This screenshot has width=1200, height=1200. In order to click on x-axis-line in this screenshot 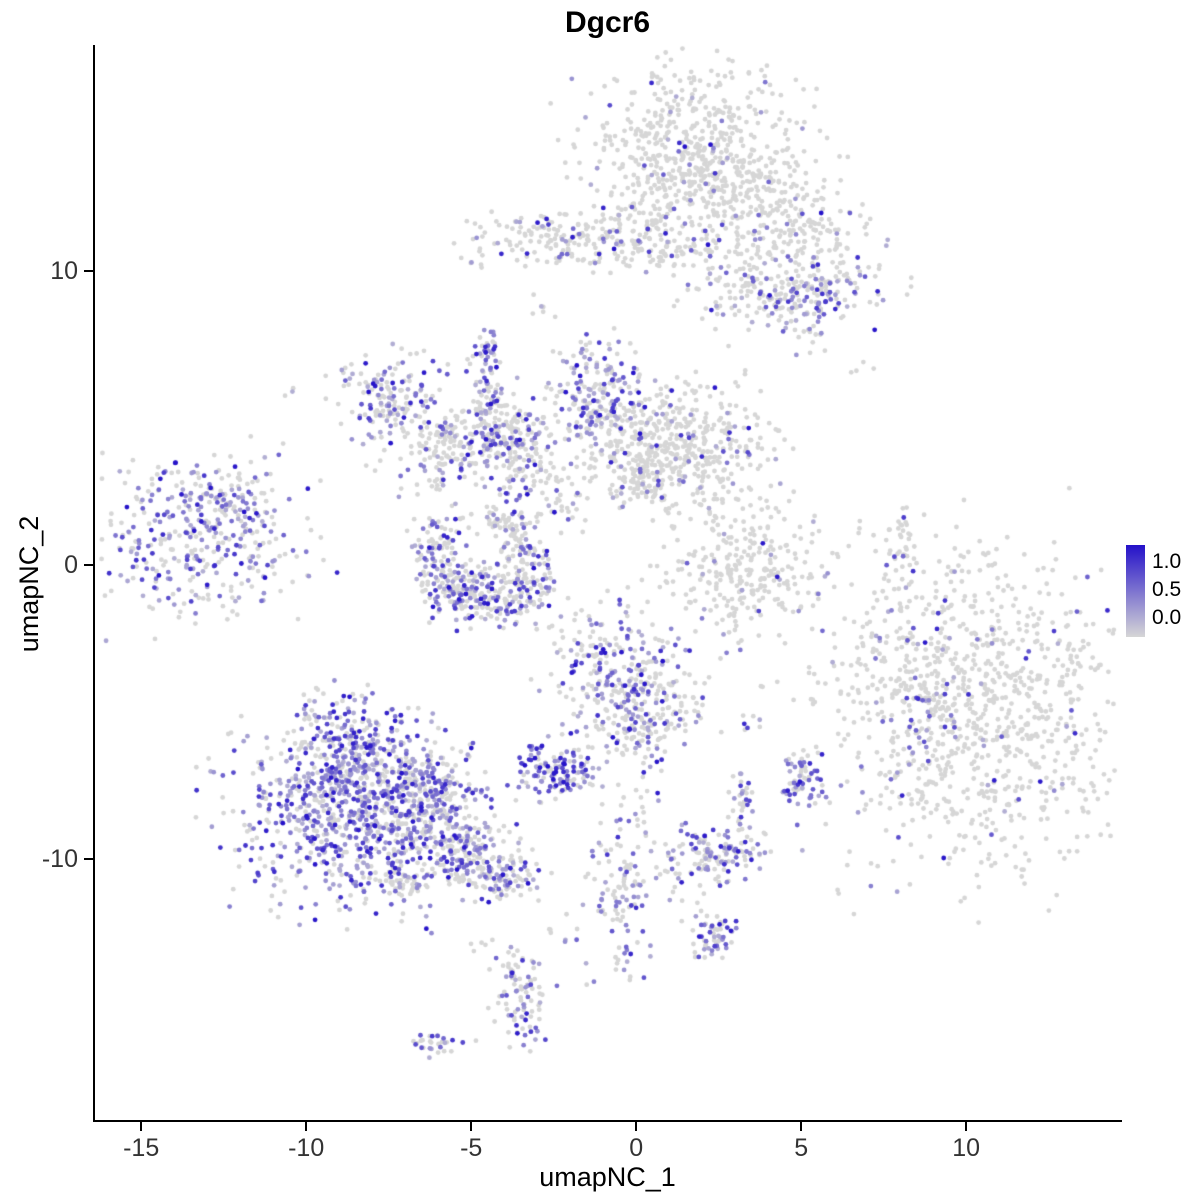, I will do `click(607, 1121)`.